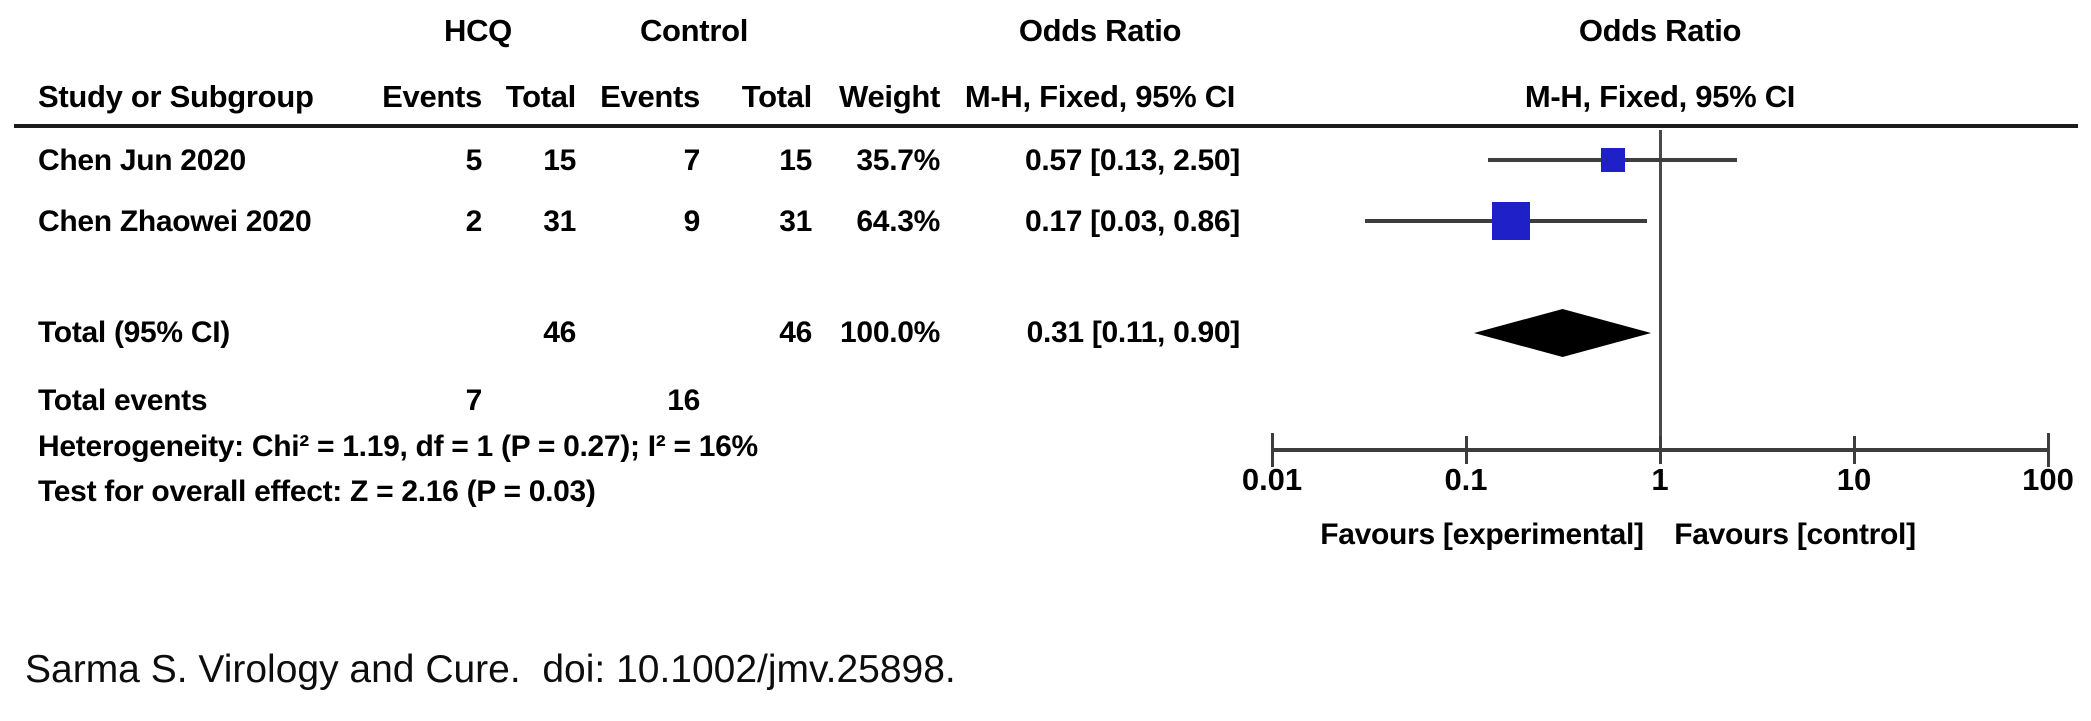 The width and height of the screenshot is (2091, 721). What do you see at coordinates (474, 400) in the screenshot?
I see `total-events-hcq: 7` at bounding box center [474, 400].